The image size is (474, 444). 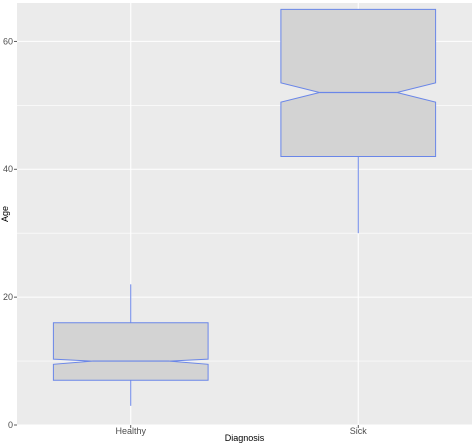 What do you see at coordinates (245, 438) in the screenshot?
I see `x-axis-title: Diagnosis` at bounding box center [245, 438].